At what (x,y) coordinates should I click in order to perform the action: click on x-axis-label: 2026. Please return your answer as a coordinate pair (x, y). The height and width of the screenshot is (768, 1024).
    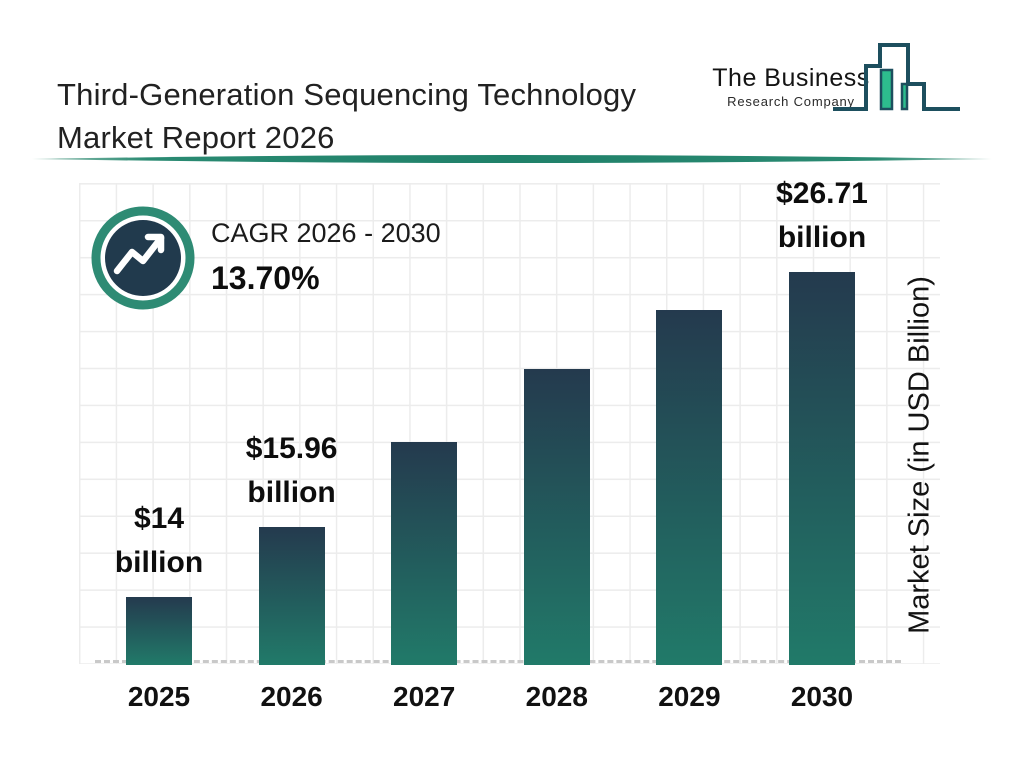
    Looking at the image, I should click on (291, 696).